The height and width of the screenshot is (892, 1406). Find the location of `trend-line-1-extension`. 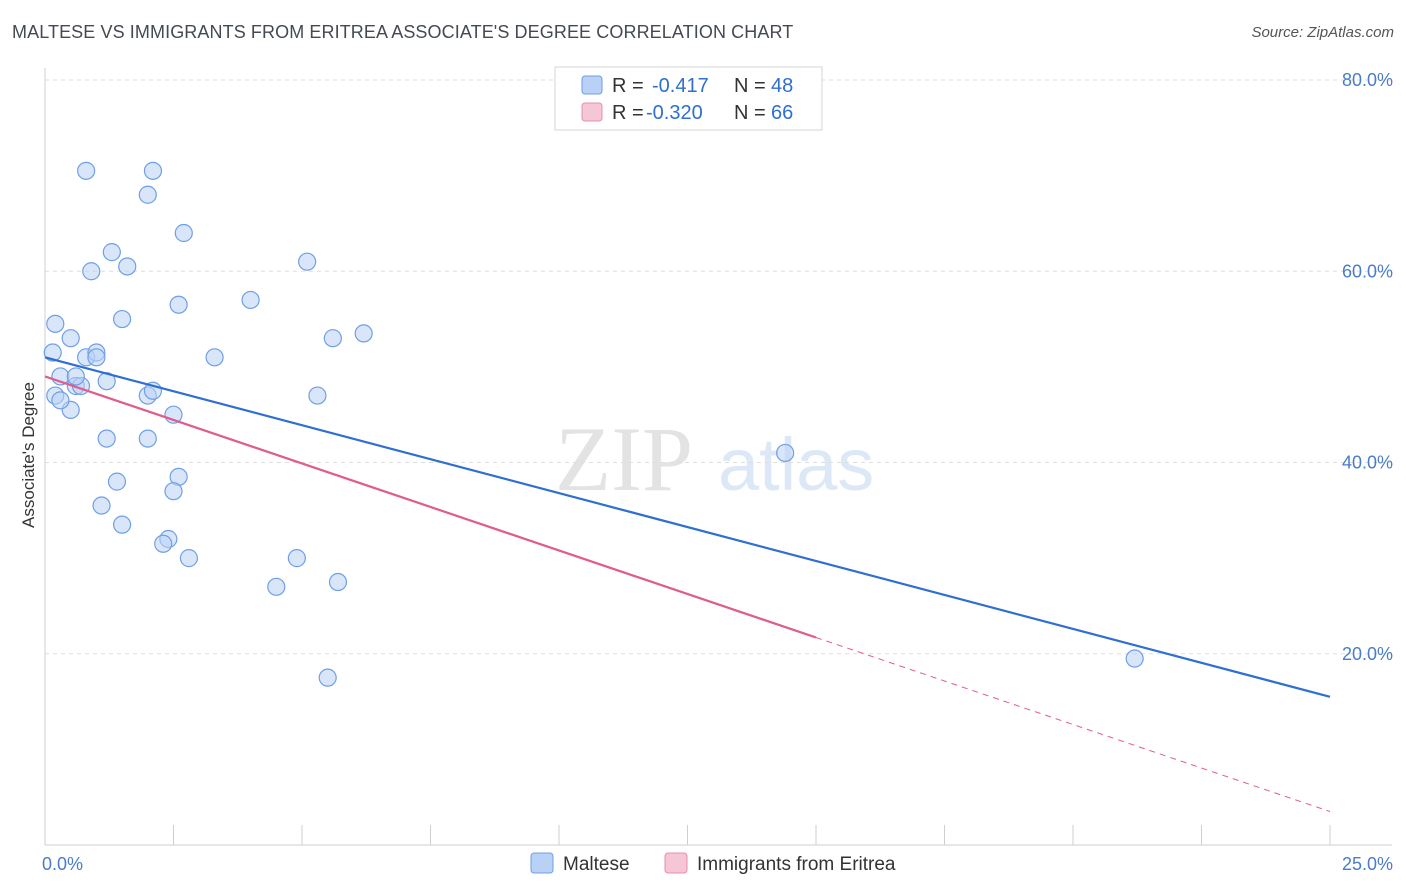

trend-line-1-extension is located at coordinates (1073, 725).